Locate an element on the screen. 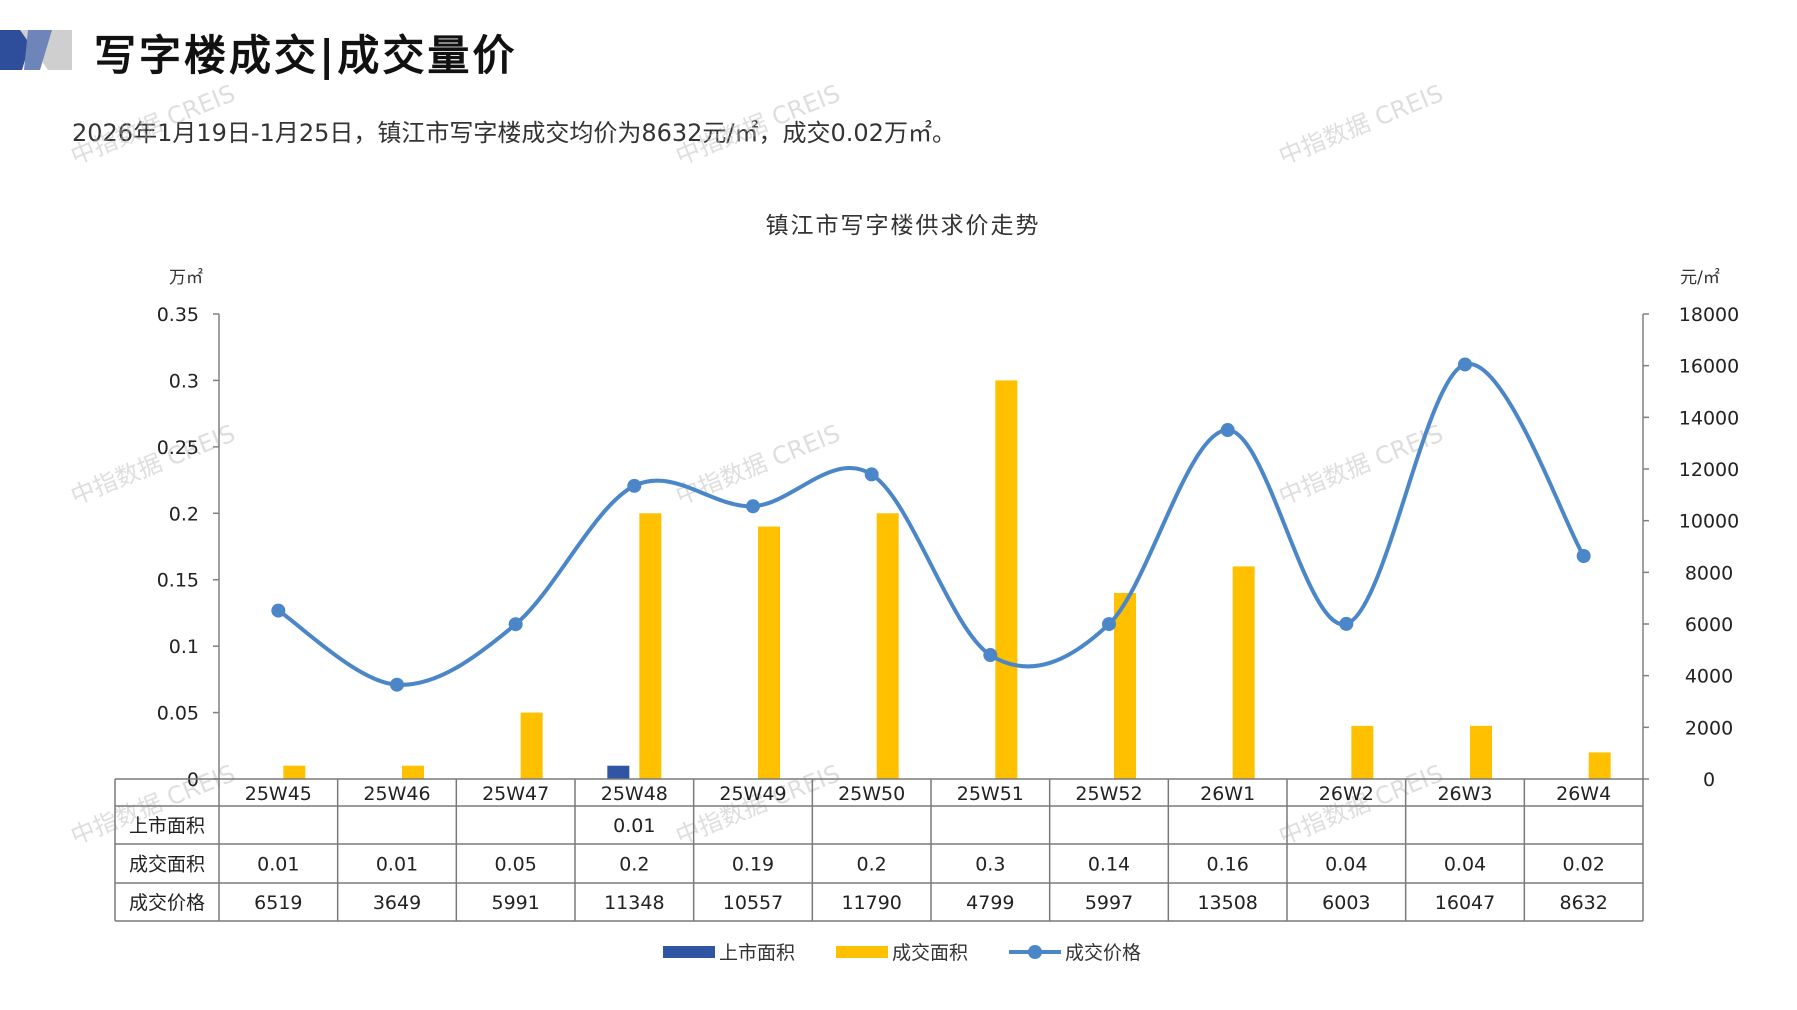  category-label: 25W49 is located at coordinates (752, 794).